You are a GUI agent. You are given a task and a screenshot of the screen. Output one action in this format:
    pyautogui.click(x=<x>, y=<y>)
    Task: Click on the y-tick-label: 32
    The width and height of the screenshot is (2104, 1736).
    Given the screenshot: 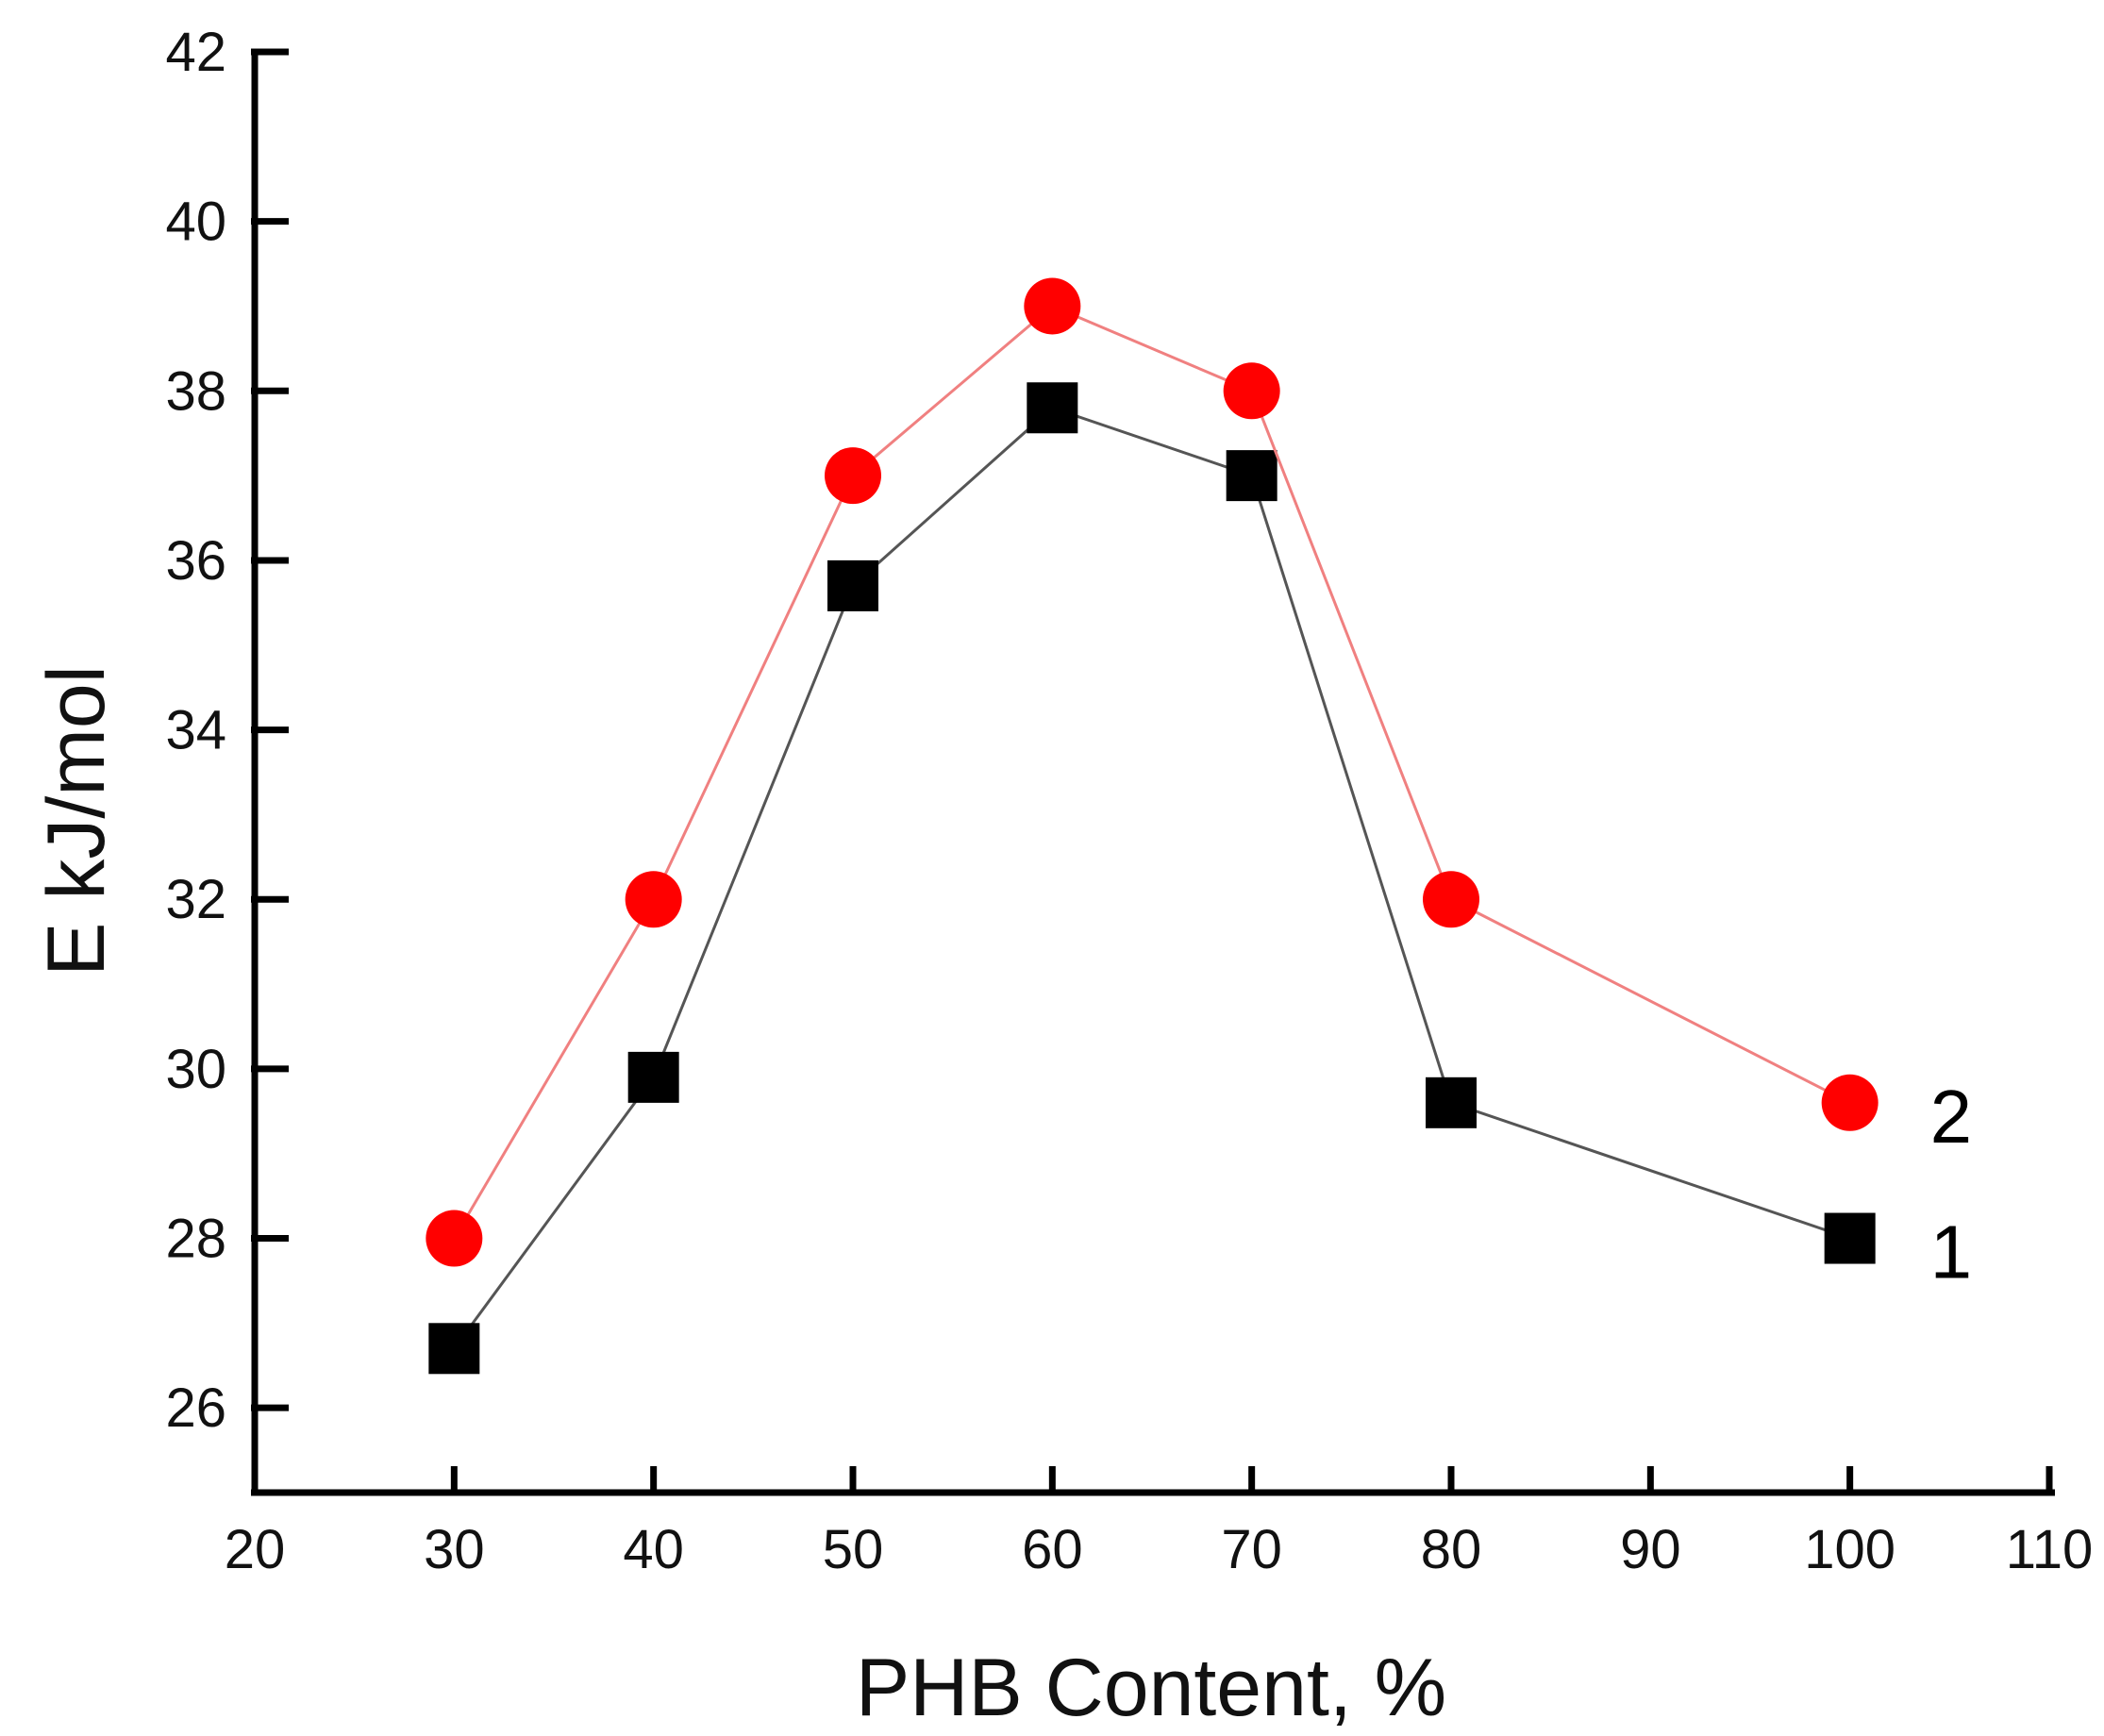 What is the action you would take?
    pyautogui.click(x=195, y=900)
    